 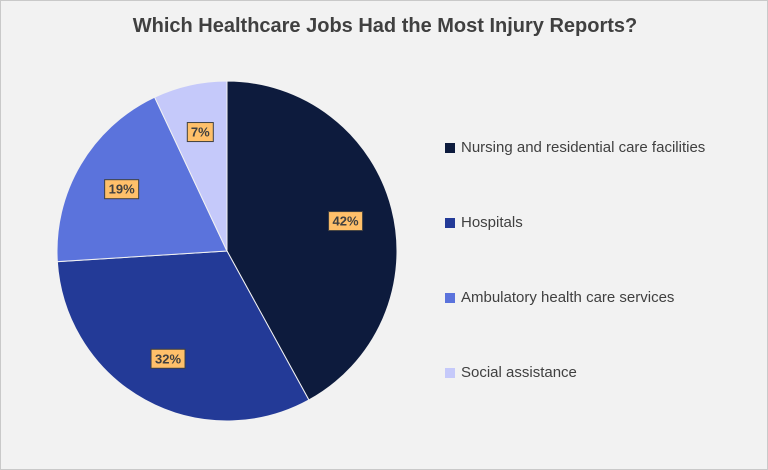 What do you see at coordinates (142, 179) in the screenshot?
I see `pie-slice-ambulatory-health-care-services` at bounding box center [142, 179].